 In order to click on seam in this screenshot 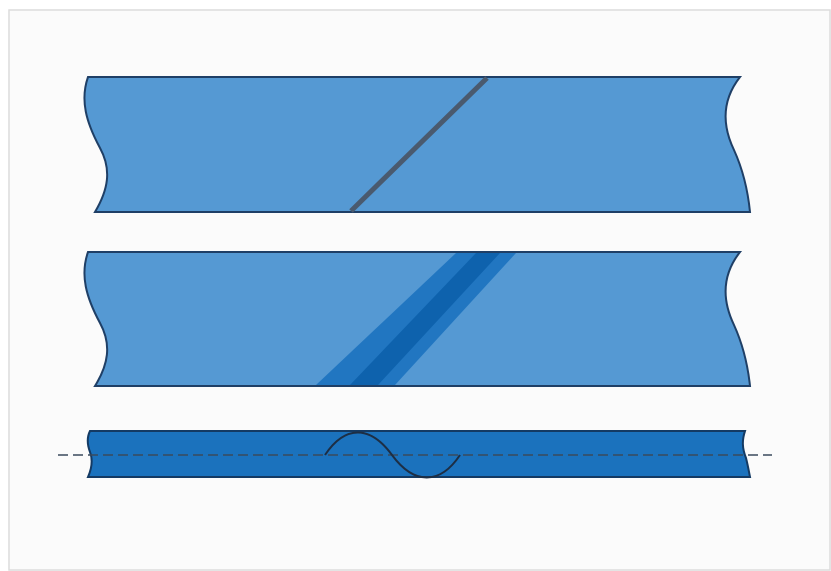, I will do `click(419, 144)`.